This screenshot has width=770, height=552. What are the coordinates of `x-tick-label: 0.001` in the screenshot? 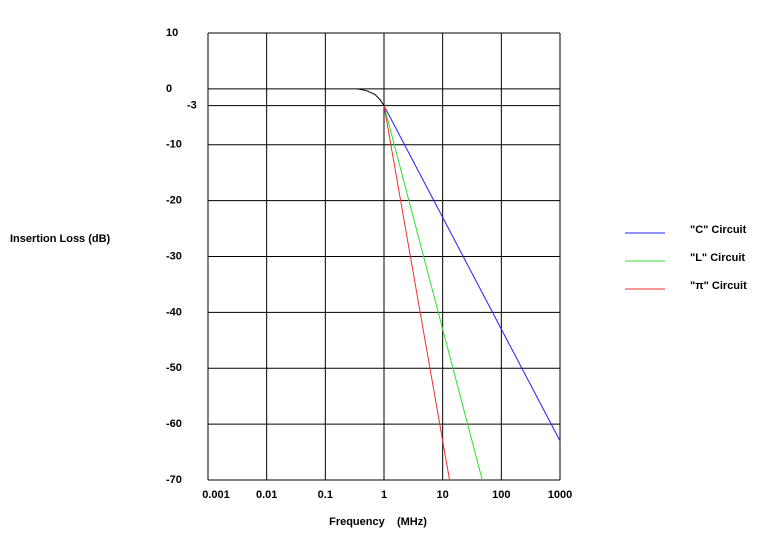 It's located at (216, 495).